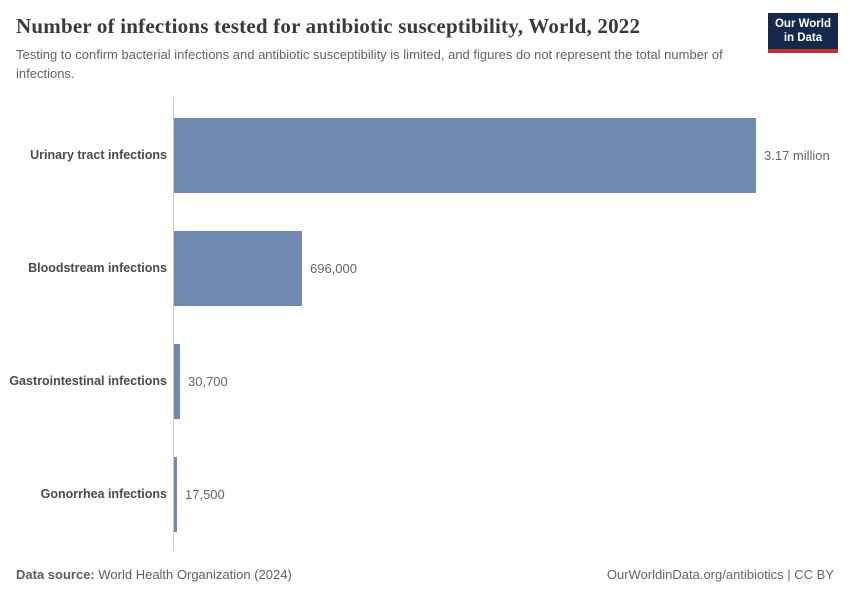  I want to click on value-label: 3.17 million, so click(797, 155).